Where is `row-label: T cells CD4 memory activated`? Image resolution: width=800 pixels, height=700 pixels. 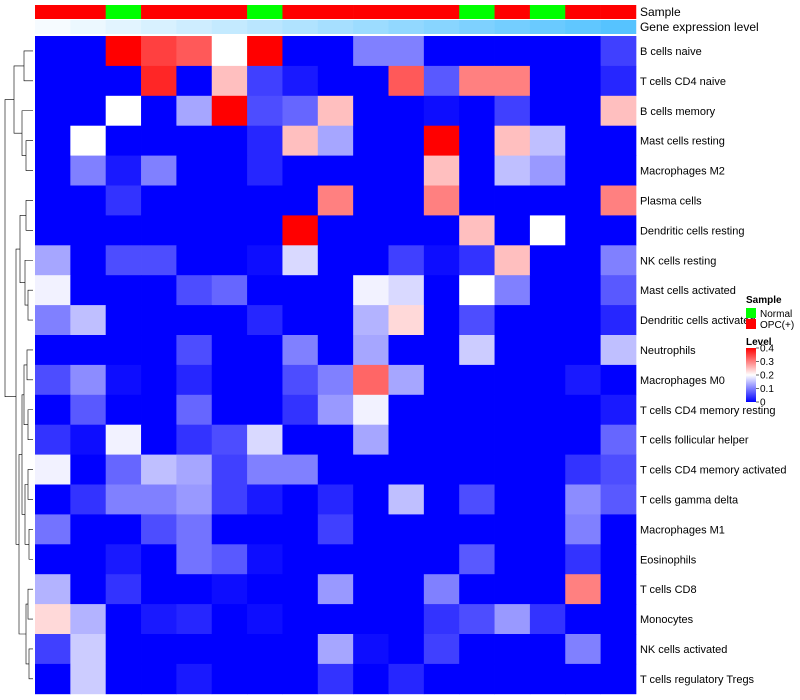 row-label: T cells CD4 memory activated is located at coordinates (713, 471).